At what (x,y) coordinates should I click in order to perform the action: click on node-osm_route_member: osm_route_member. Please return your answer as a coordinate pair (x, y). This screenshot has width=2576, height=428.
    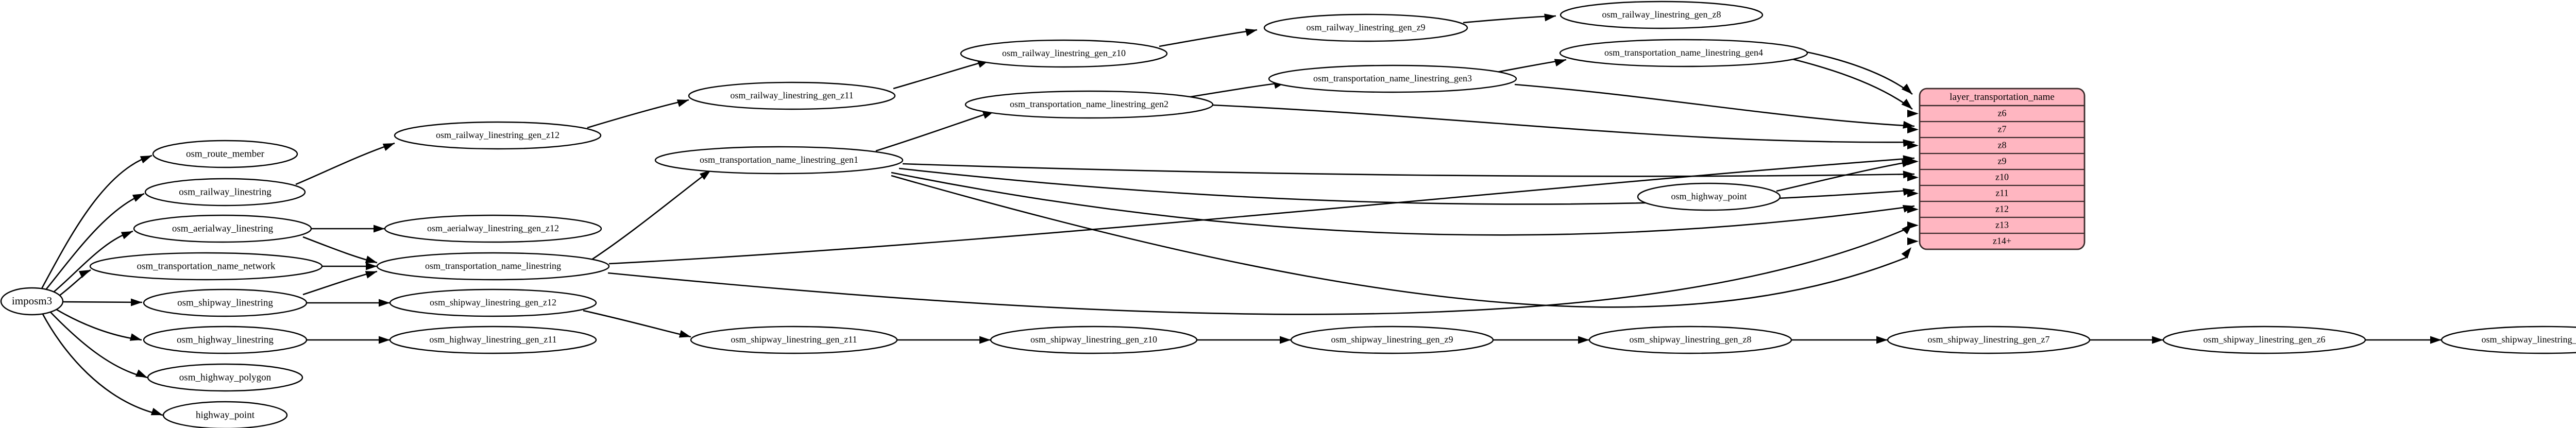
    Looking at the image, I should click on (225, 154).